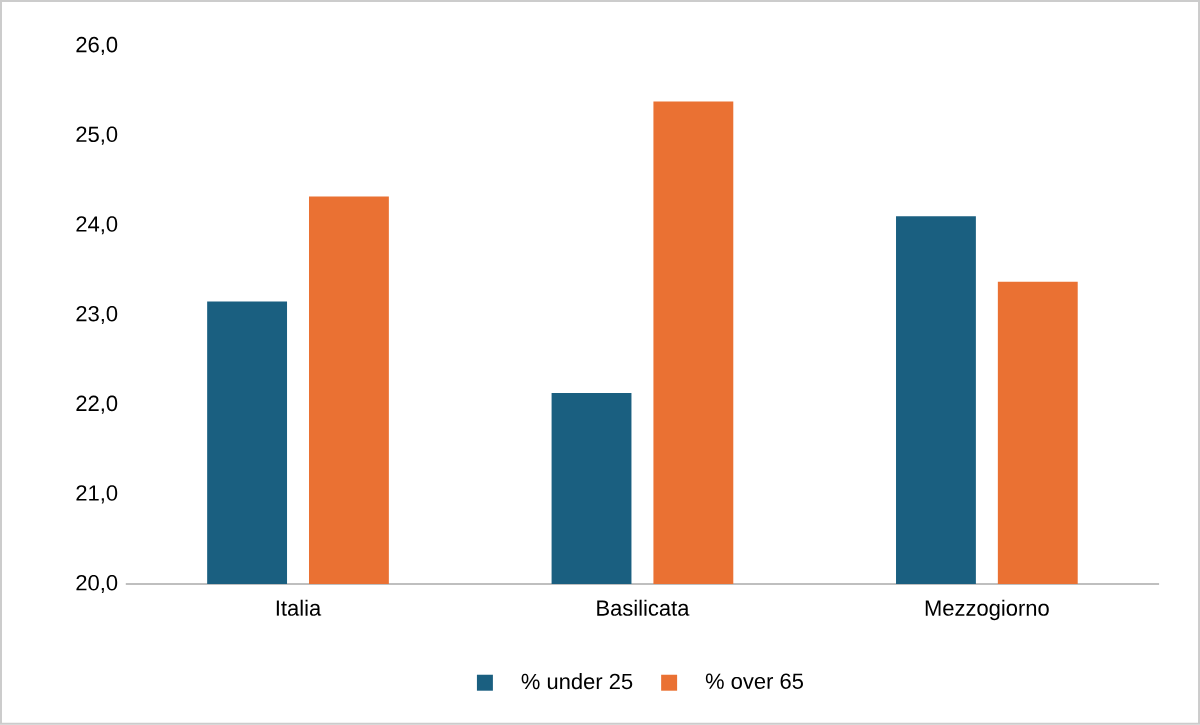 The height and width of the screenshot is (725, 1200). Describe the element at coordinates (97, 46) in the screenshot. I see `y-tick-label: 26,0` at that location.